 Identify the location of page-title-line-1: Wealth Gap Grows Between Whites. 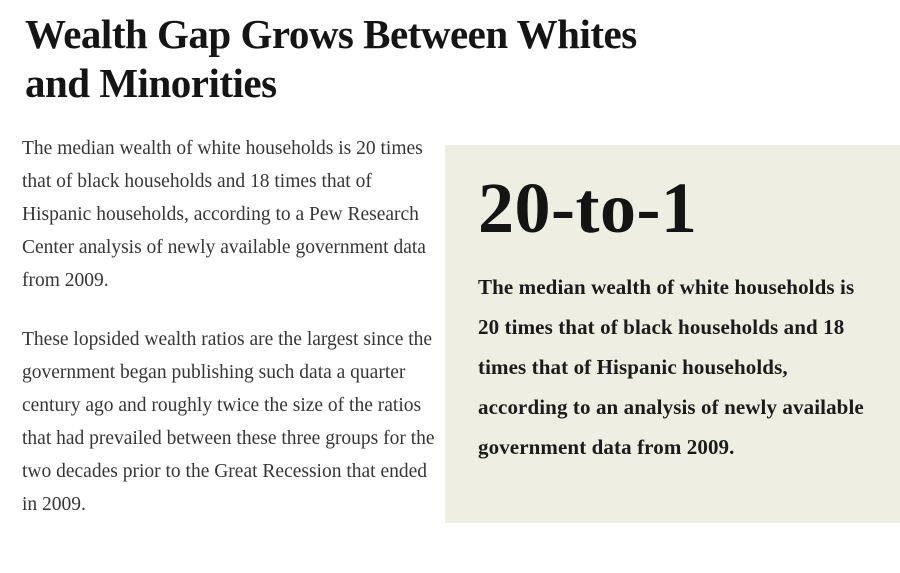
(331, 34).